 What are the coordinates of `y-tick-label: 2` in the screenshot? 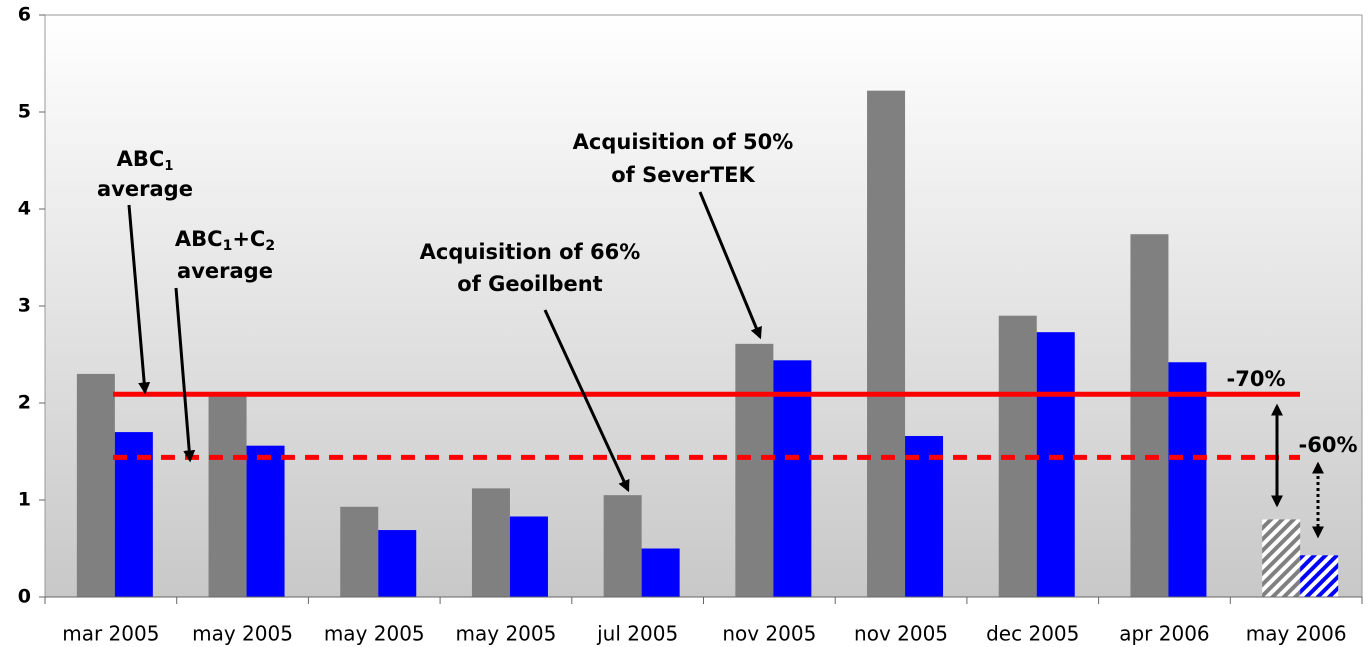 It's located at (24, 403).